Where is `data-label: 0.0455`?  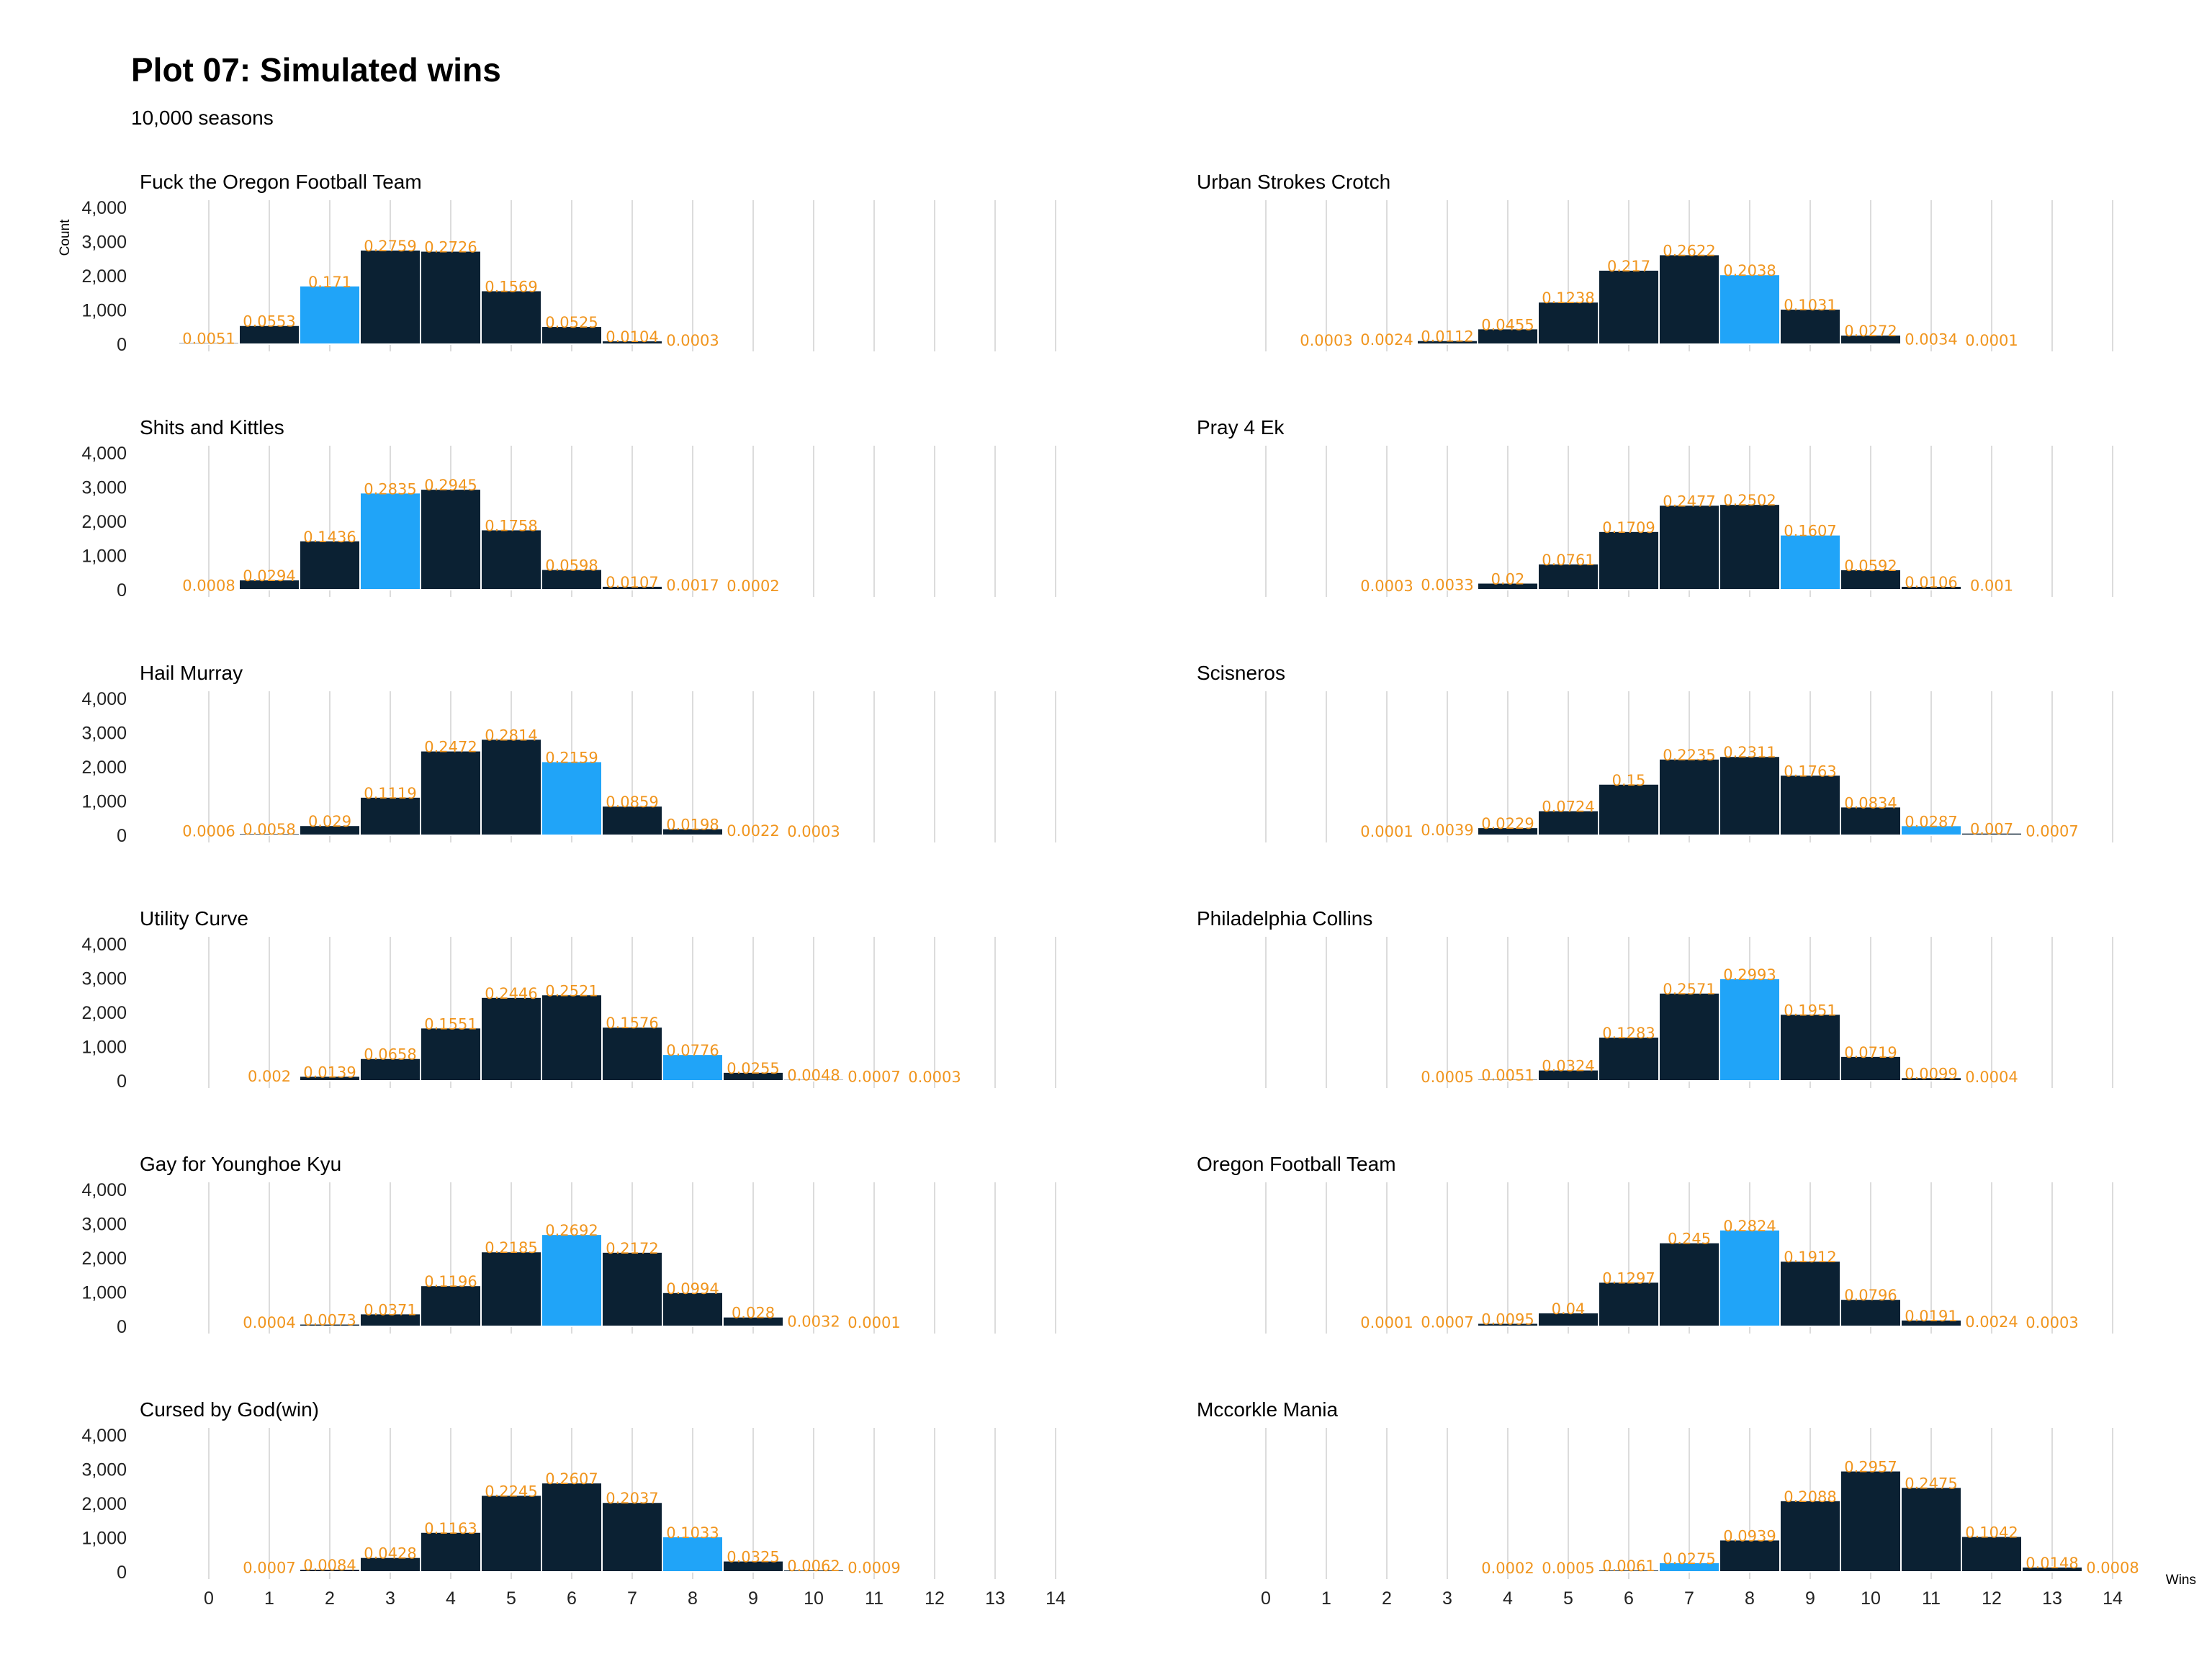
data-label: 0.0455 is located at coordinates (1507, 324).